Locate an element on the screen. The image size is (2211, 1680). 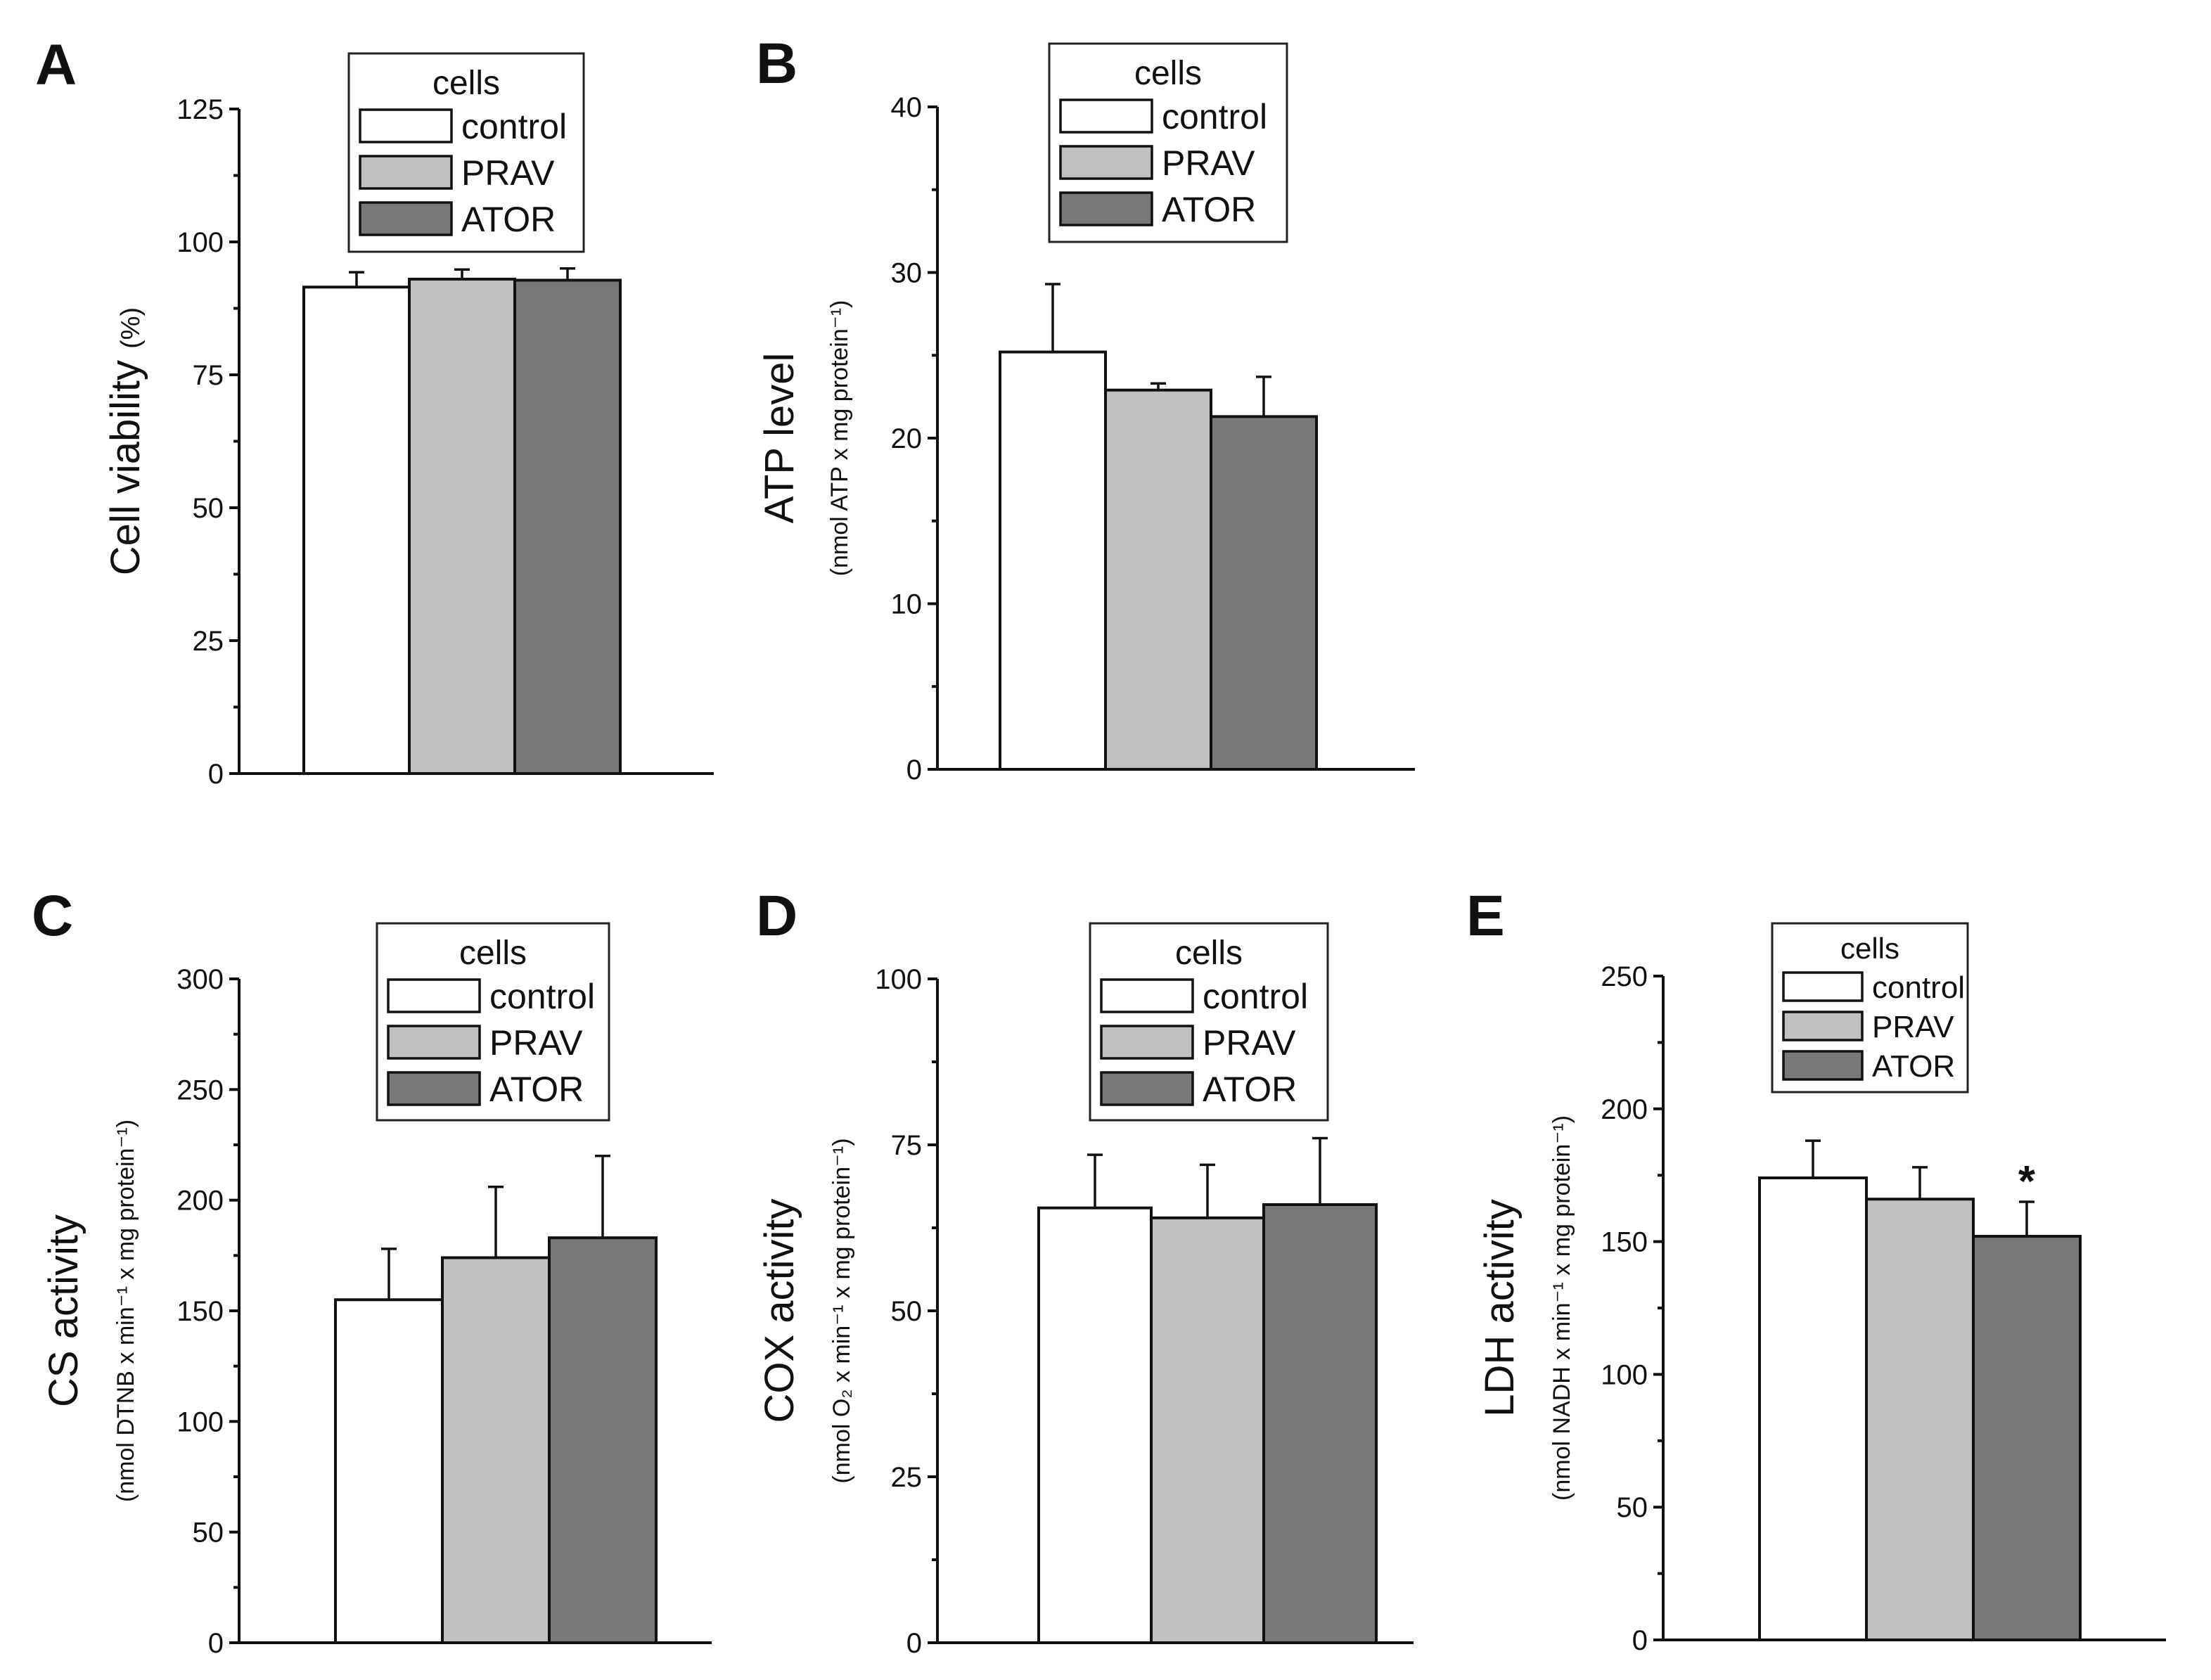
panel-letter: D is located at coordinates (776, 916).